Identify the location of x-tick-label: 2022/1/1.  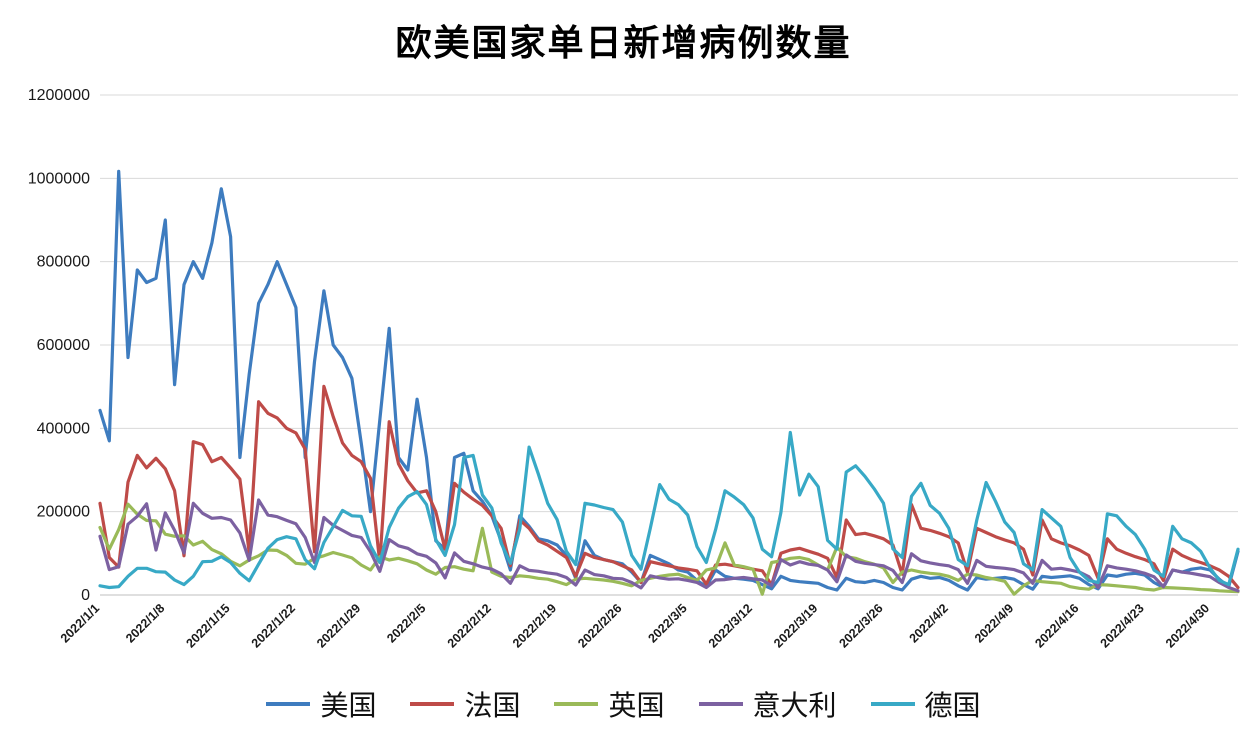
(80, 623).